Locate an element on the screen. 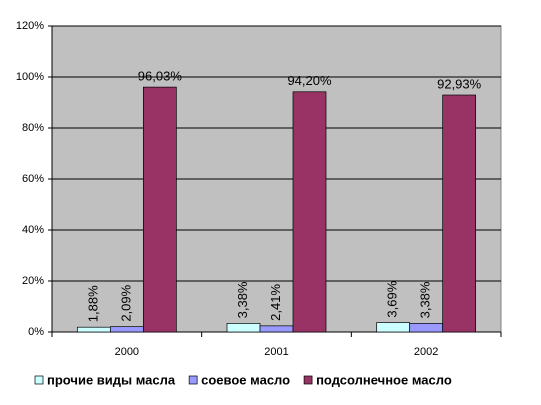  x-tick-label: 2001 is located at coordinates (276, 352).